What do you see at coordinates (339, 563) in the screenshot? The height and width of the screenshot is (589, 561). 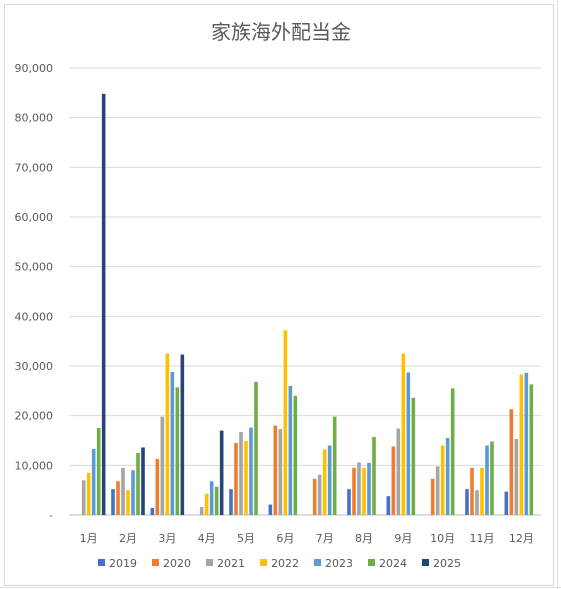 I see `legend-entry: 2023` at bounding box center [339, 563].